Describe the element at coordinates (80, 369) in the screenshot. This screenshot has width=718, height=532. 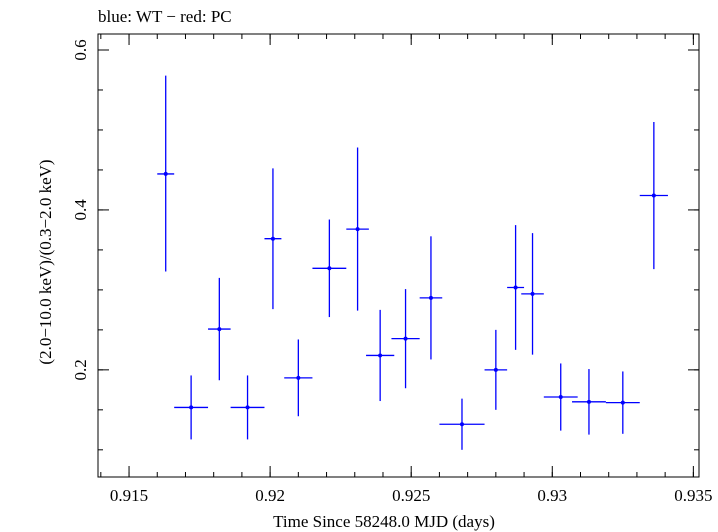
I see `y-tick-label: 0.2` at that location.